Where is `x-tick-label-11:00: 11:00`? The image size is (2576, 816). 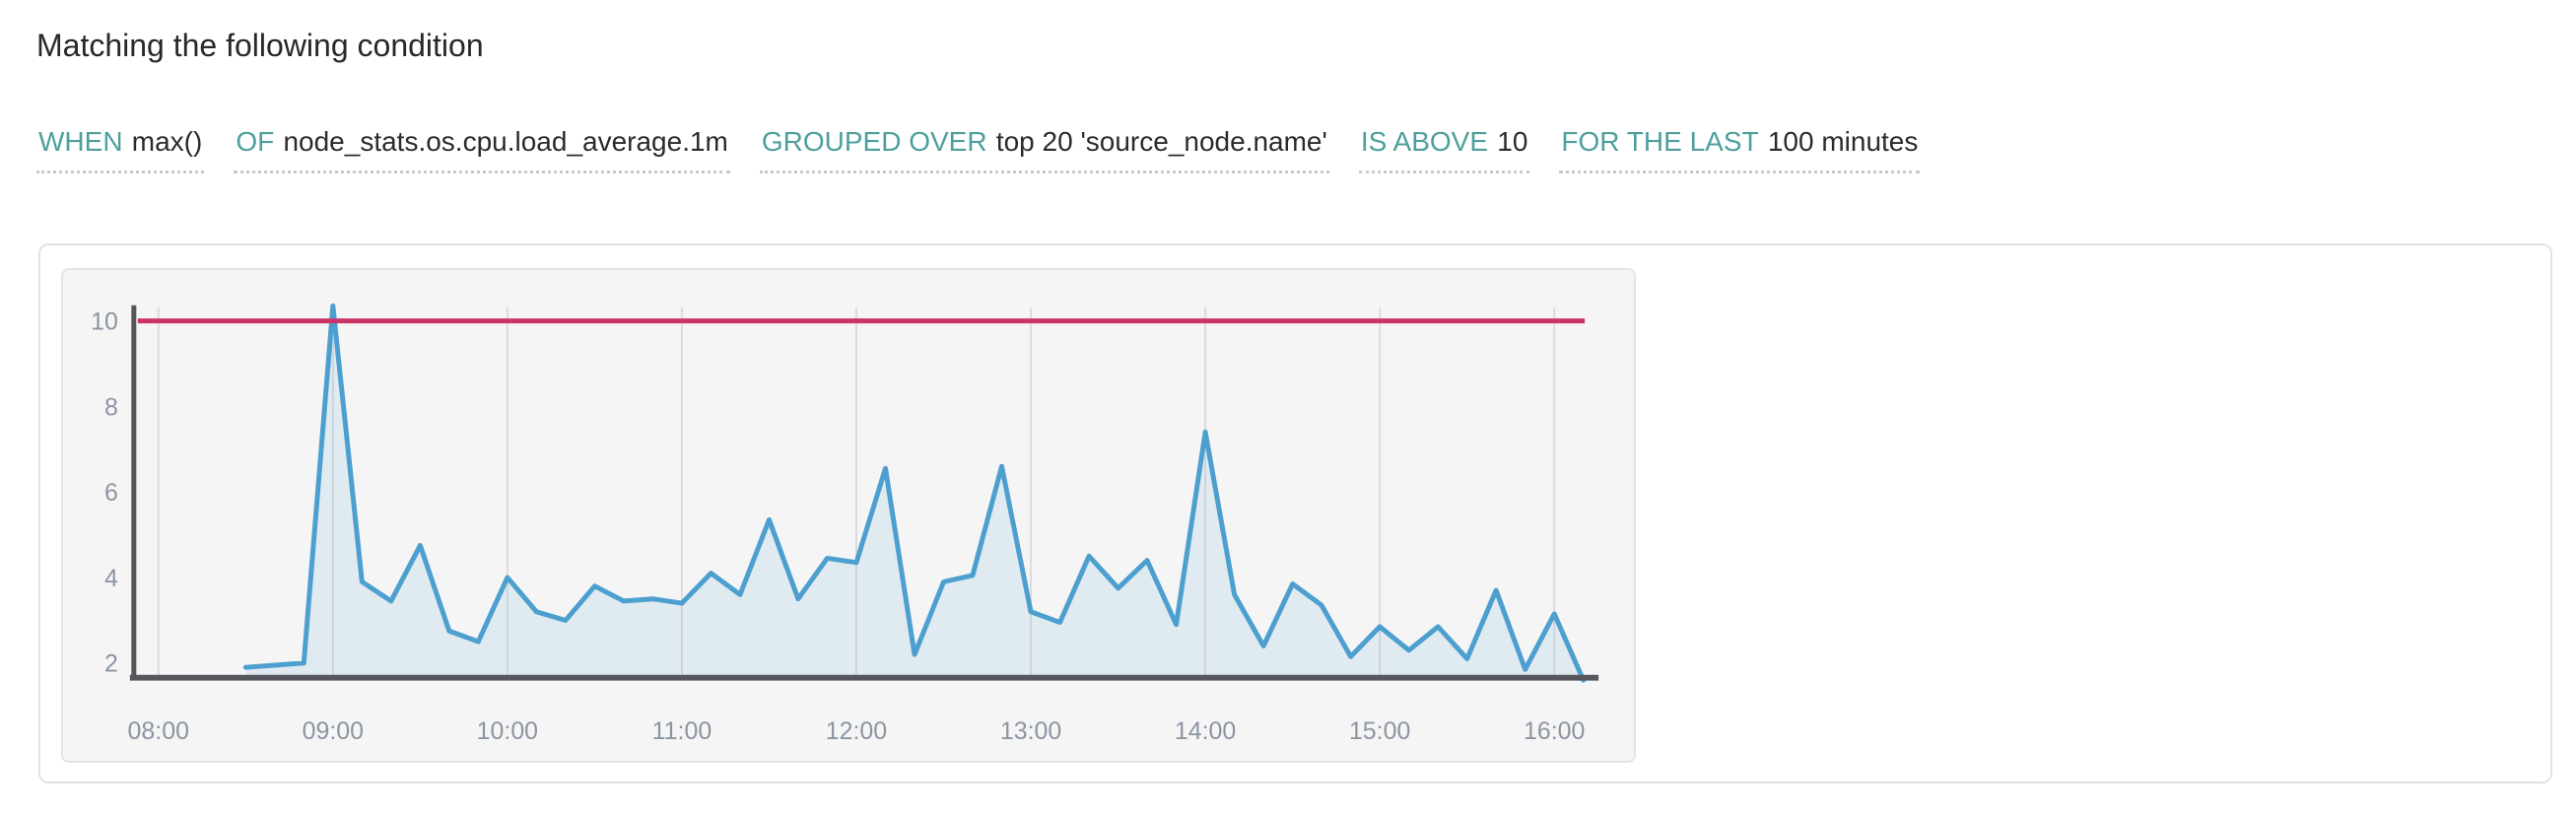
x-tick-label-11:00: 11:00 is located at coordinates (682, 731).